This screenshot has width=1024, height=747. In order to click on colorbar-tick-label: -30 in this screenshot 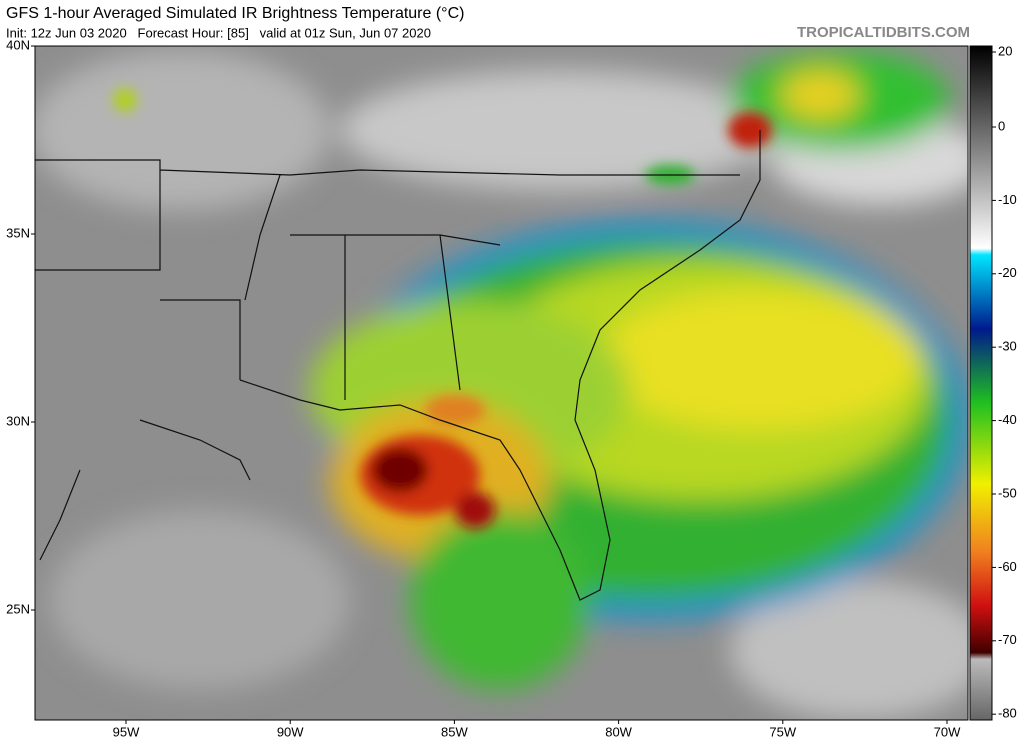, I will do `click(1007, 346)`.